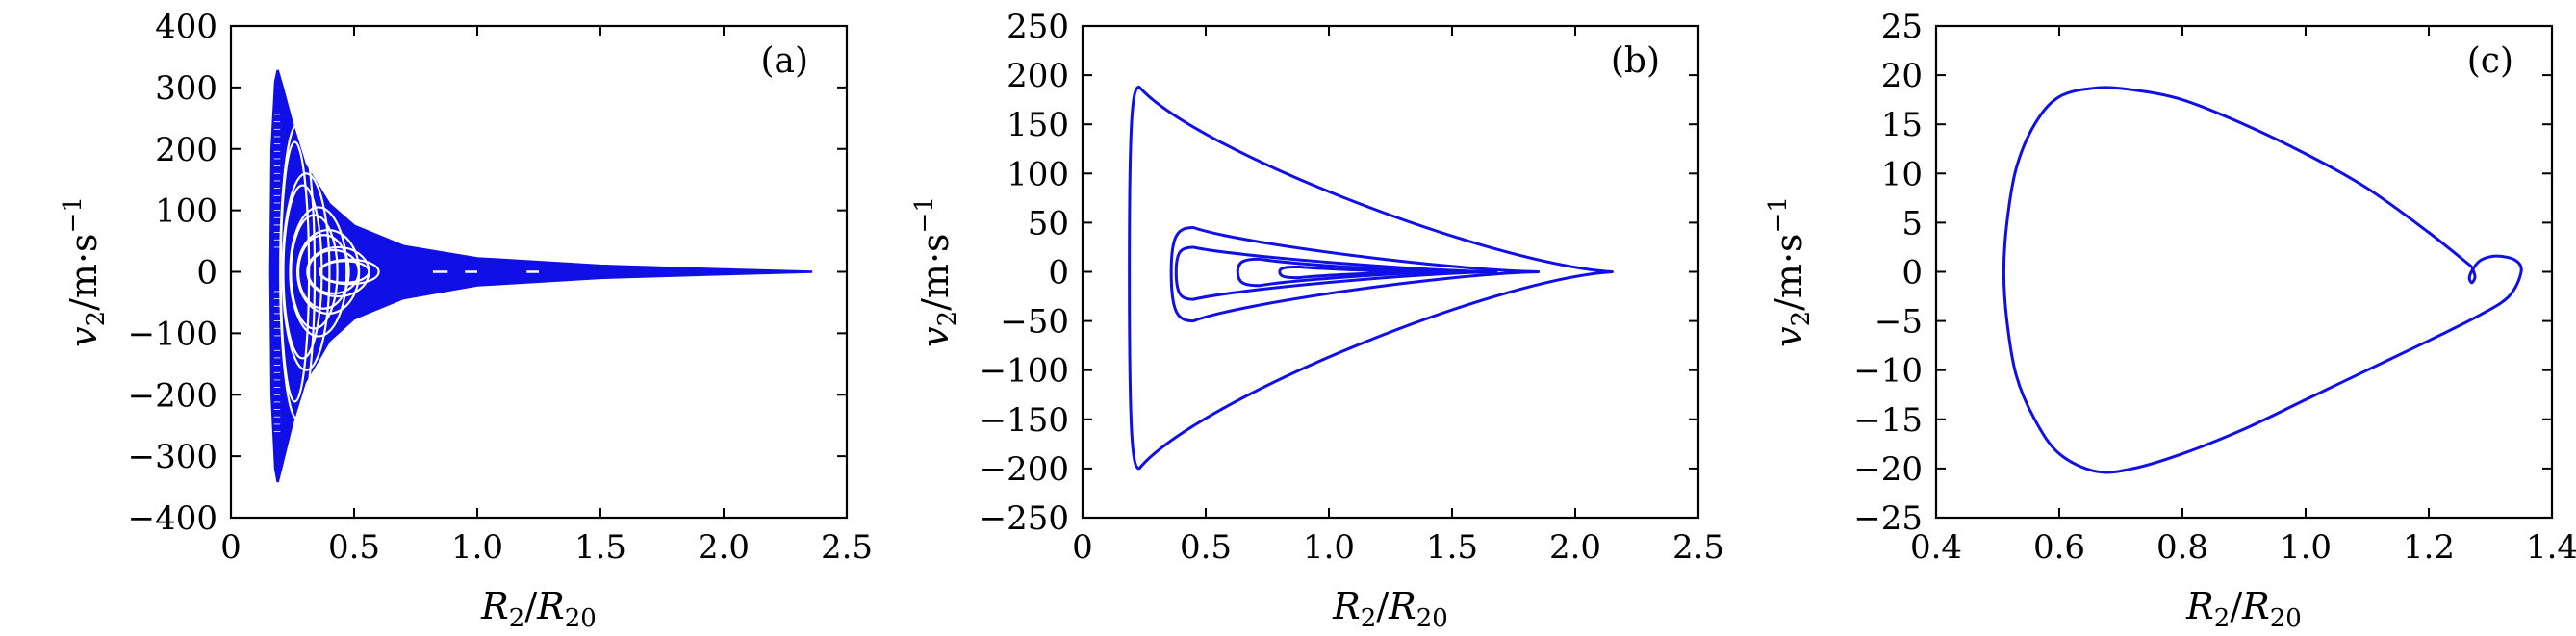  I want to click on y-tick-label: −15, so click(1888, 420).